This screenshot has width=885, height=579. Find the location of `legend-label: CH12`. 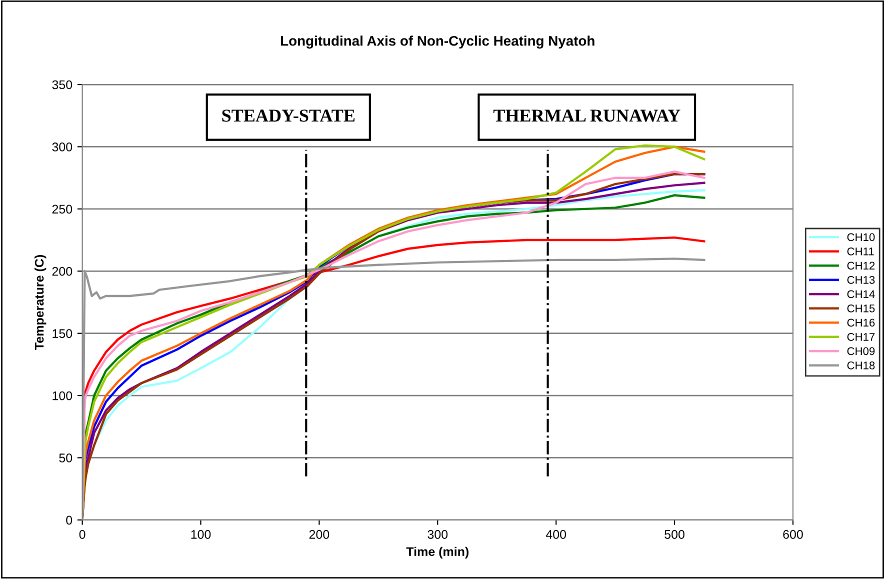

legend-label: CH12 is located at coordinates (861, 266).